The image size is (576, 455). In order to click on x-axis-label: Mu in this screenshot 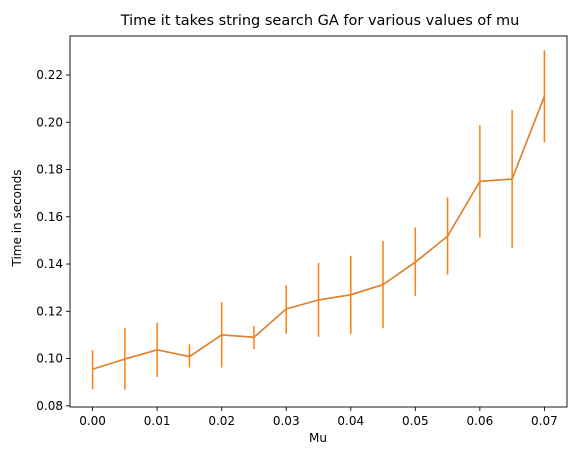, I will do `click(318, 438)`.